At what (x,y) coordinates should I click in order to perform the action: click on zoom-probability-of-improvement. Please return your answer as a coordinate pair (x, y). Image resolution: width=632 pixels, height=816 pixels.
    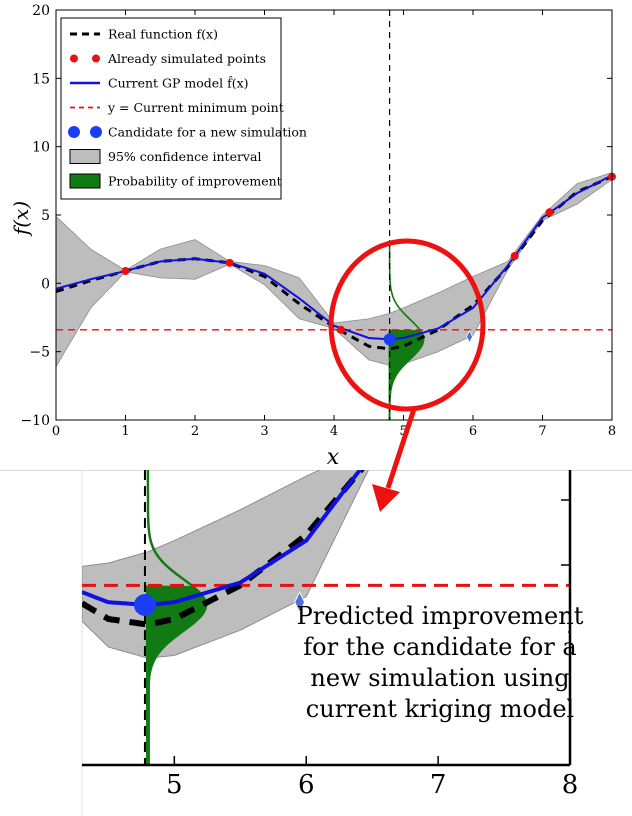
    Looking at the image, I should click on (176, 617).